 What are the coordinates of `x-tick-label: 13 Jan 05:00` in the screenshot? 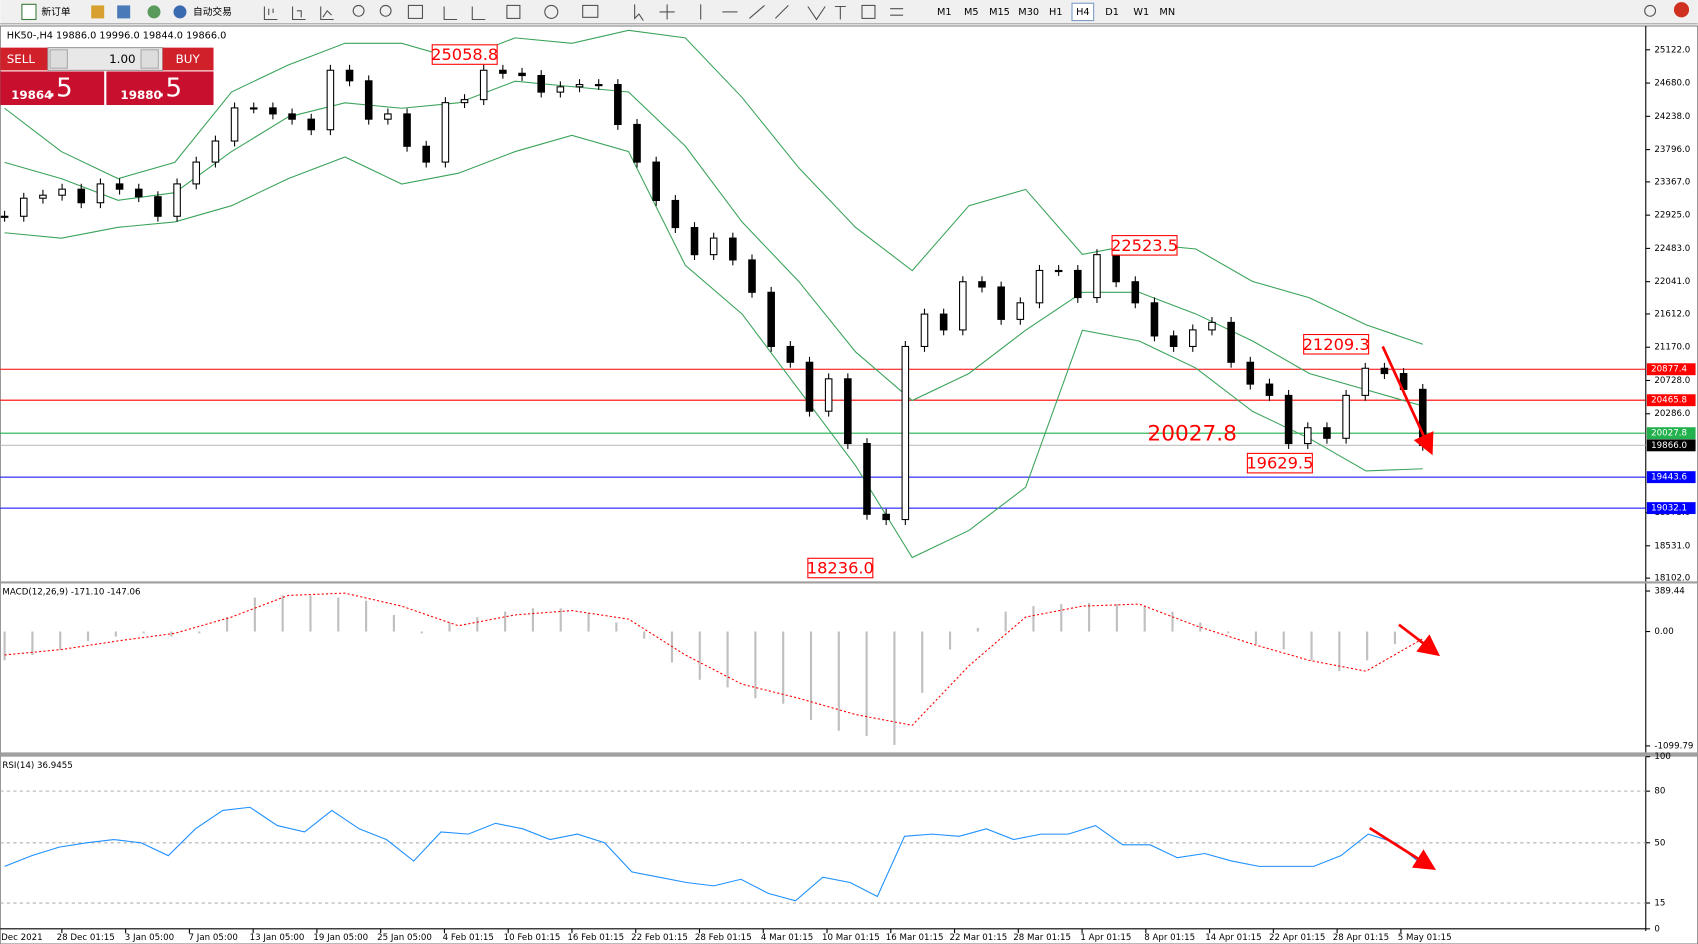 It's located at (277, 938).